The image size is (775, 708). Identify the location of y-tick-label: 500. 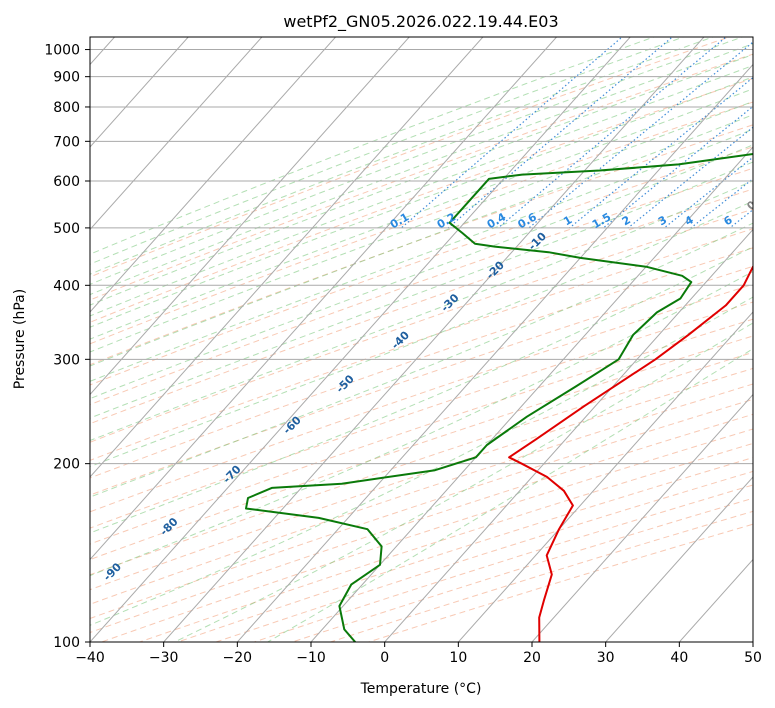
(66, 229).